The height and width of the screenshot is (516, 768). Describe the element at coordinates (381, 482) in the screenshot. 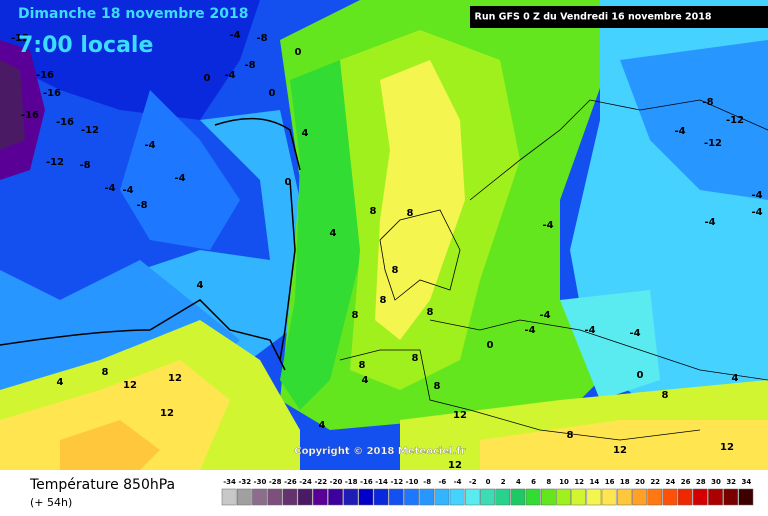

I see `legend-label: -14` at that location.